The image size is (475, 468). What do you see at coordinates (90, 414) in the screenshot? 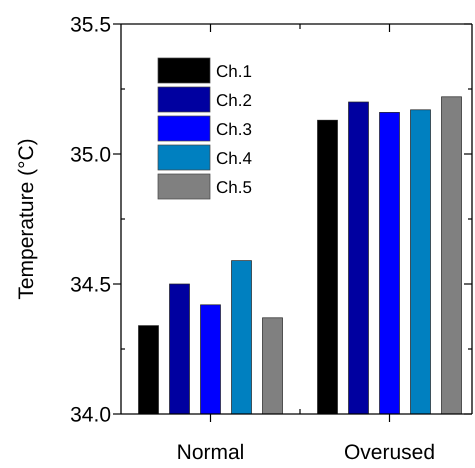
I see `y-tick-label: 34.0` at bounding box center [90, 414].